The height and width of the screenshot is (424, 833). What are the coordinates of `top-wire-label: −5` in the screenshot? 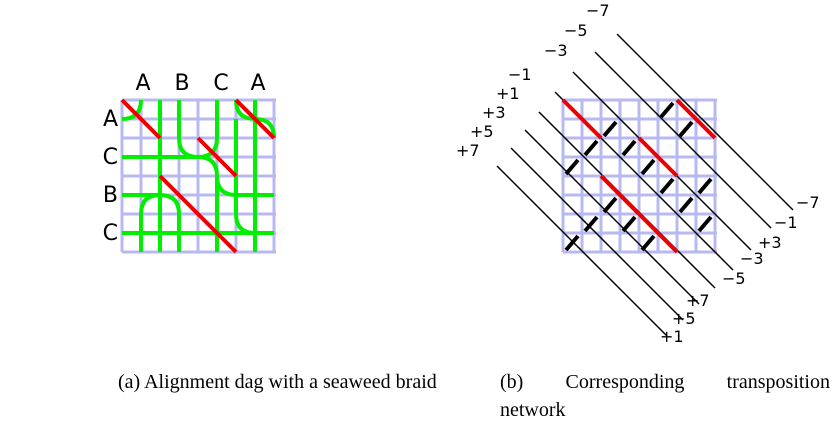 It's located at (576, 30).